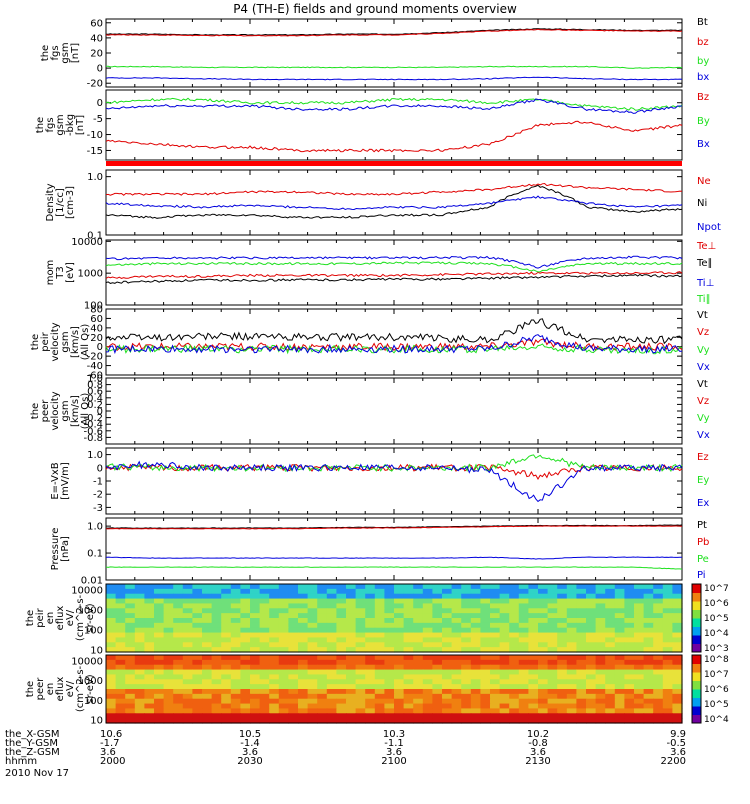  I want to click on colorbar-segment, so click(696, 631).